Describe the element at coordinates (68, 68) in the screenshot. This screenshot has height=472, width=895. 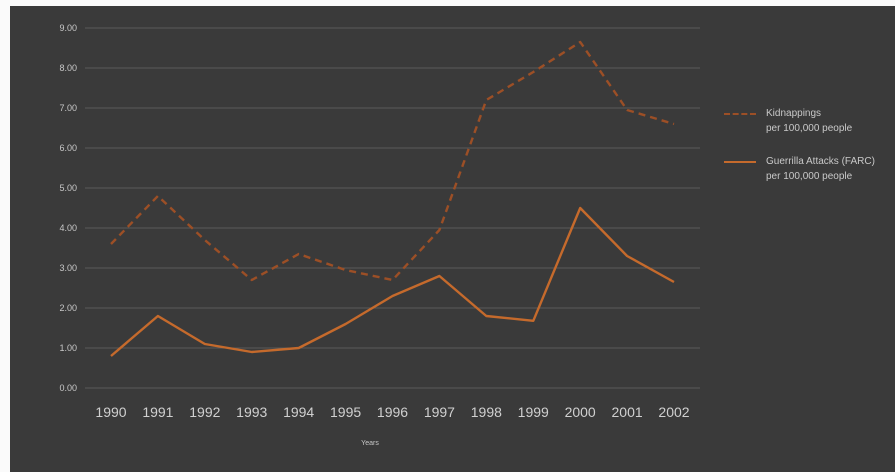
I see `y-tick-label: 8.00` at that location.